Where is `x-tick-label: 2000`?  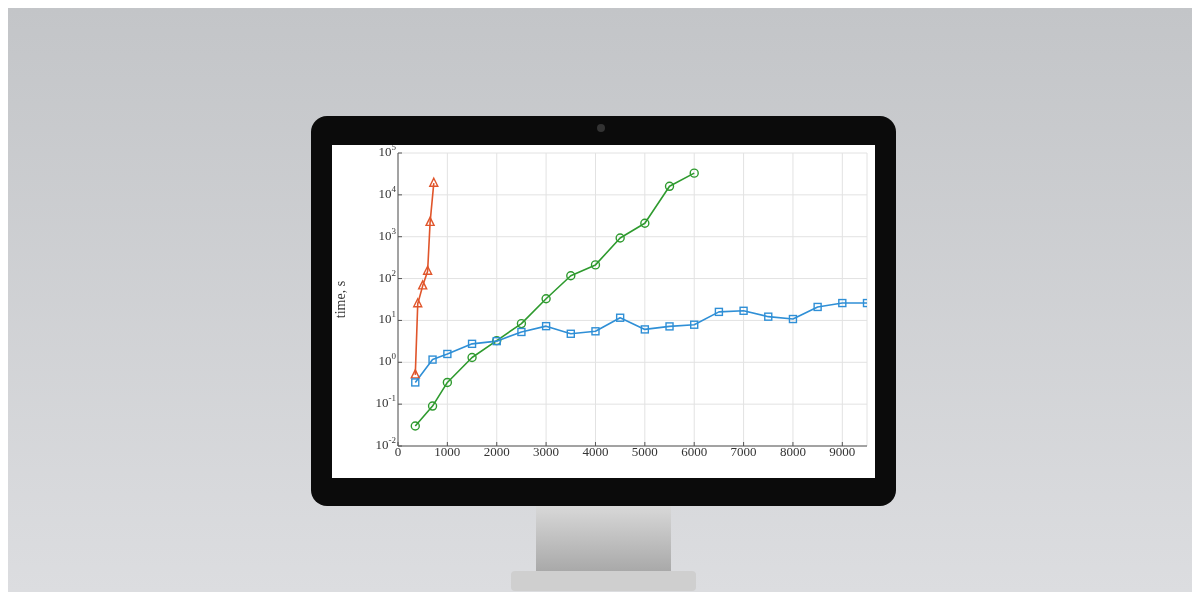
x-tick-label: 2000 is located at coordinates (496, 451).